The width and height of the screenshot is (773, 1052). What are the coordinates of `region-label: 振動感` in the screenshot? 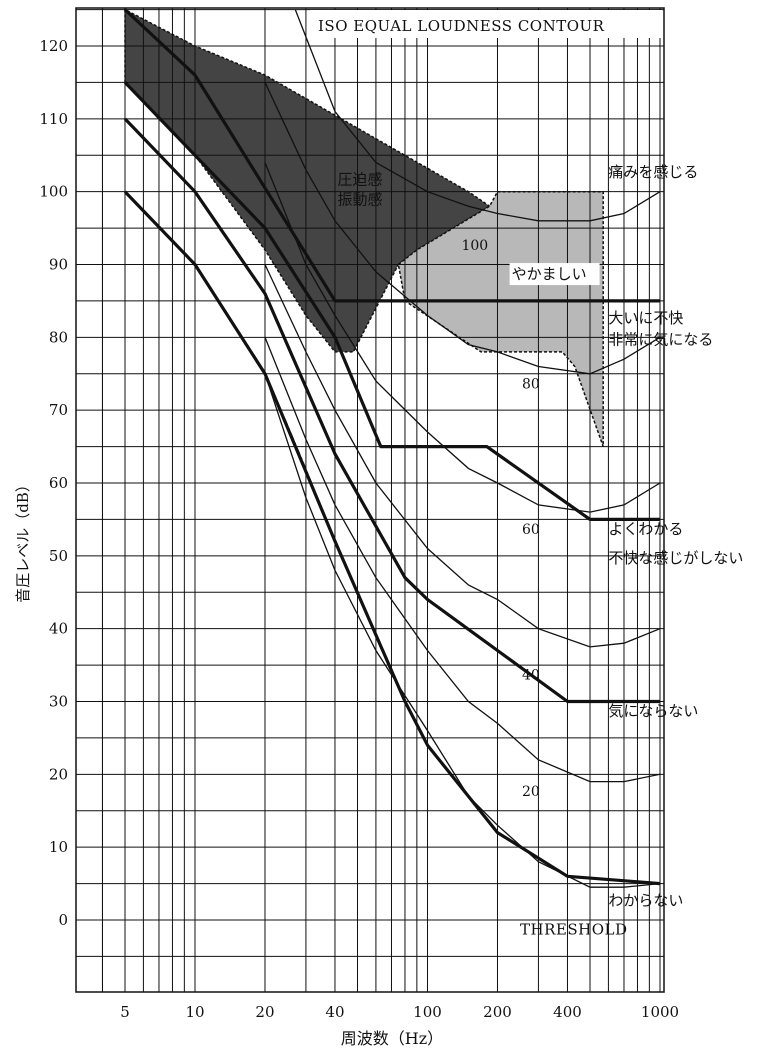 It's located at (359, 199).